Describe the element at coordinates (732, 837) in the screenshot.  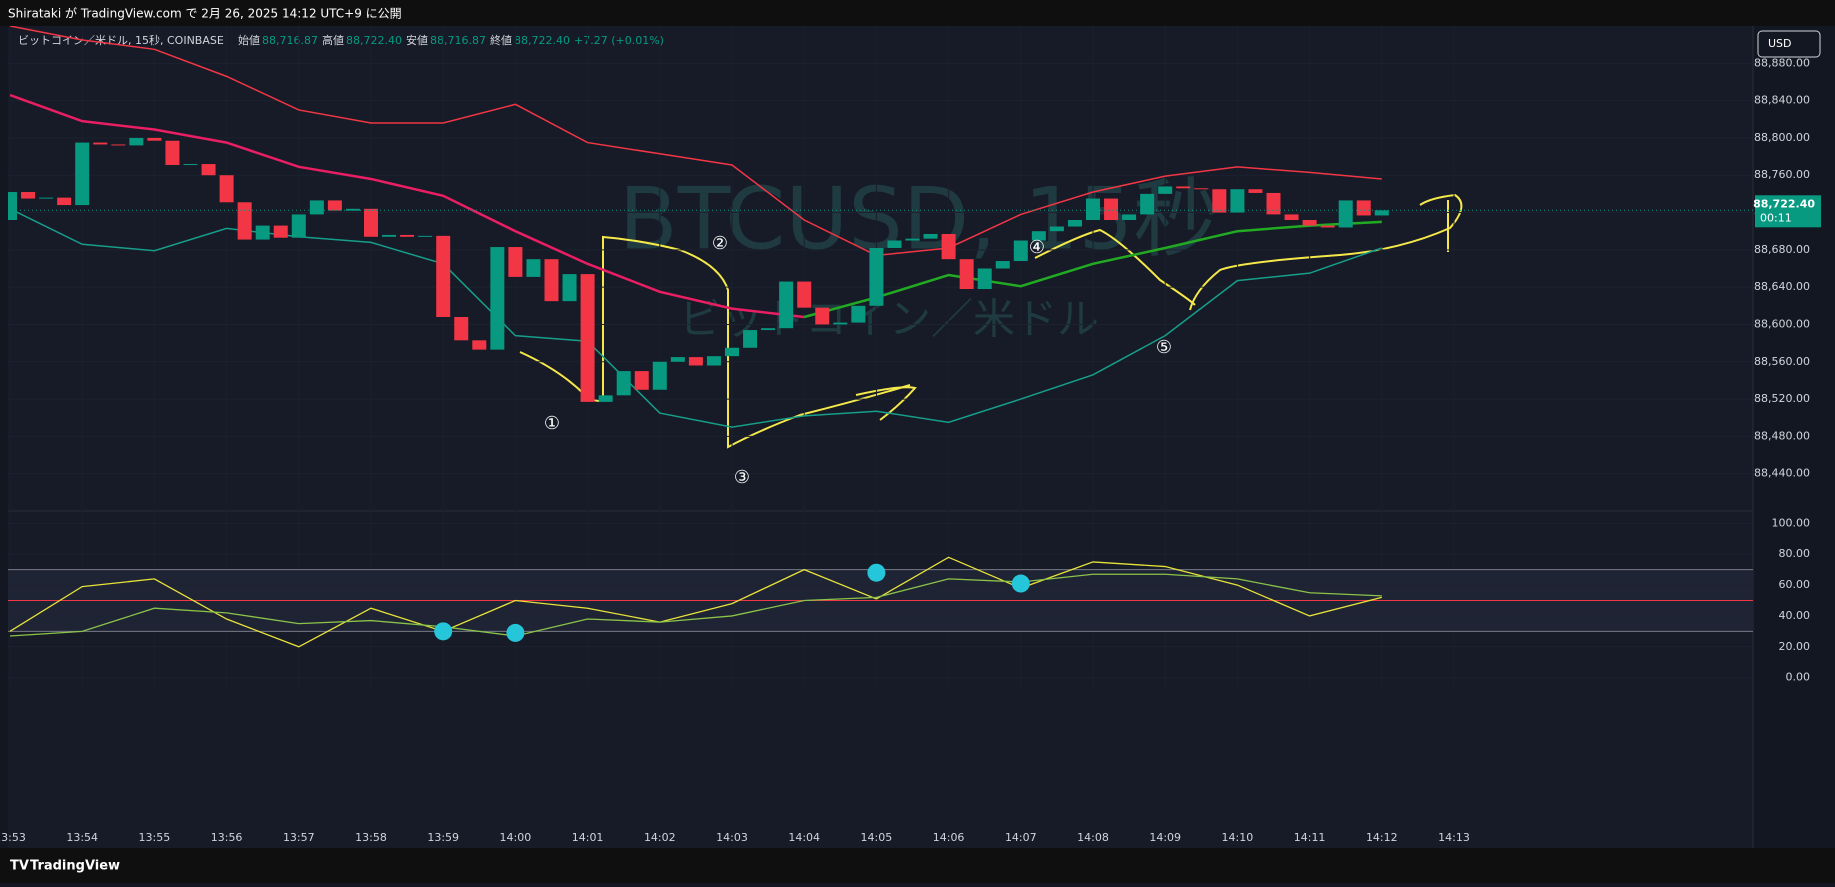
I see `x-tick-label: 14:03` at that location.